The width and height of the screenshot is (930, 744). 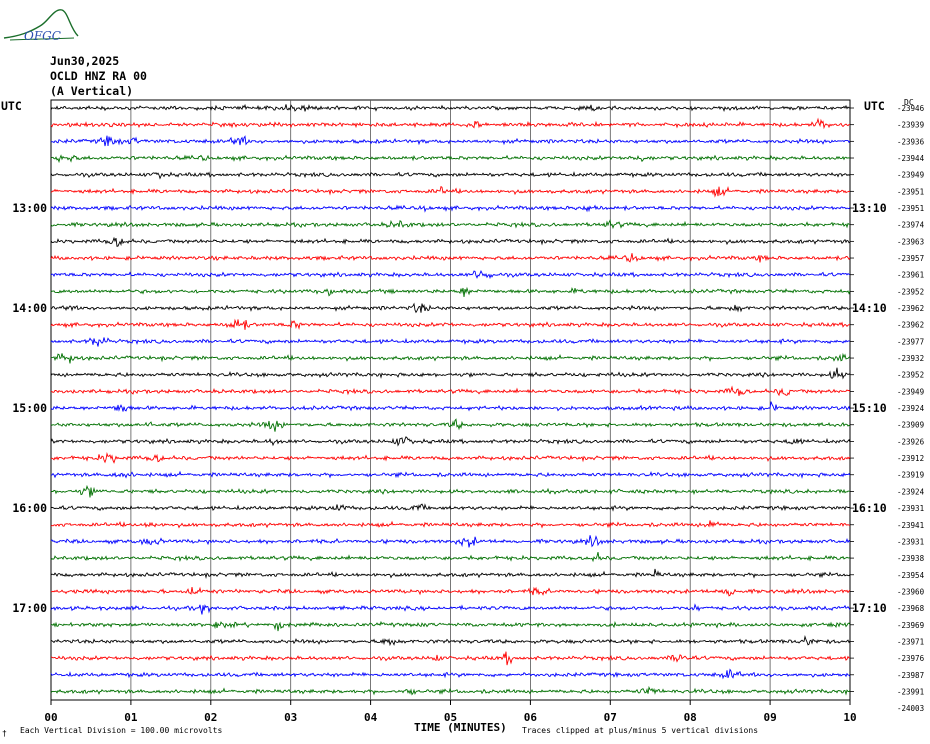 I want to click on x-tick-label: 02, so click(x=210, y=717).